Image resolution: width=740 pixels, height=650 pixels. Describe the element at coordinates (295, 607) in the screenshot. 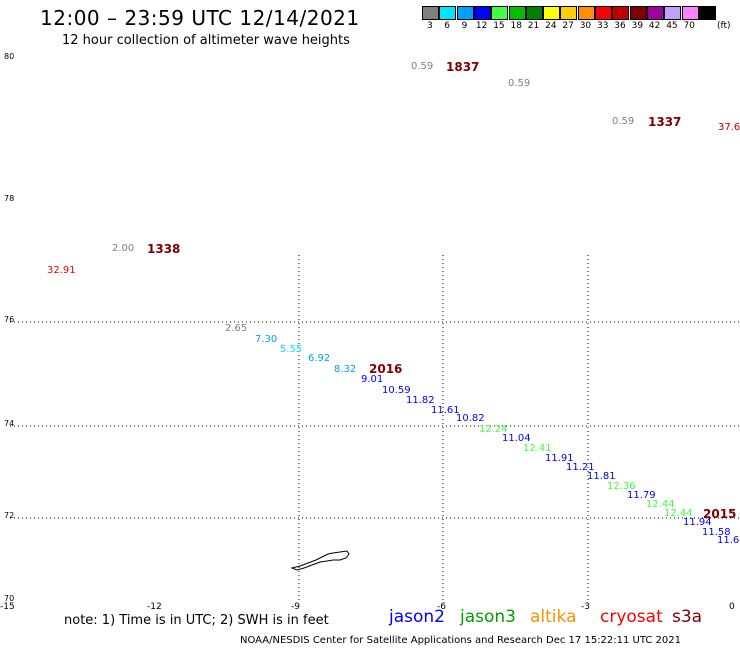

I see `lon-label: -9` at that location.